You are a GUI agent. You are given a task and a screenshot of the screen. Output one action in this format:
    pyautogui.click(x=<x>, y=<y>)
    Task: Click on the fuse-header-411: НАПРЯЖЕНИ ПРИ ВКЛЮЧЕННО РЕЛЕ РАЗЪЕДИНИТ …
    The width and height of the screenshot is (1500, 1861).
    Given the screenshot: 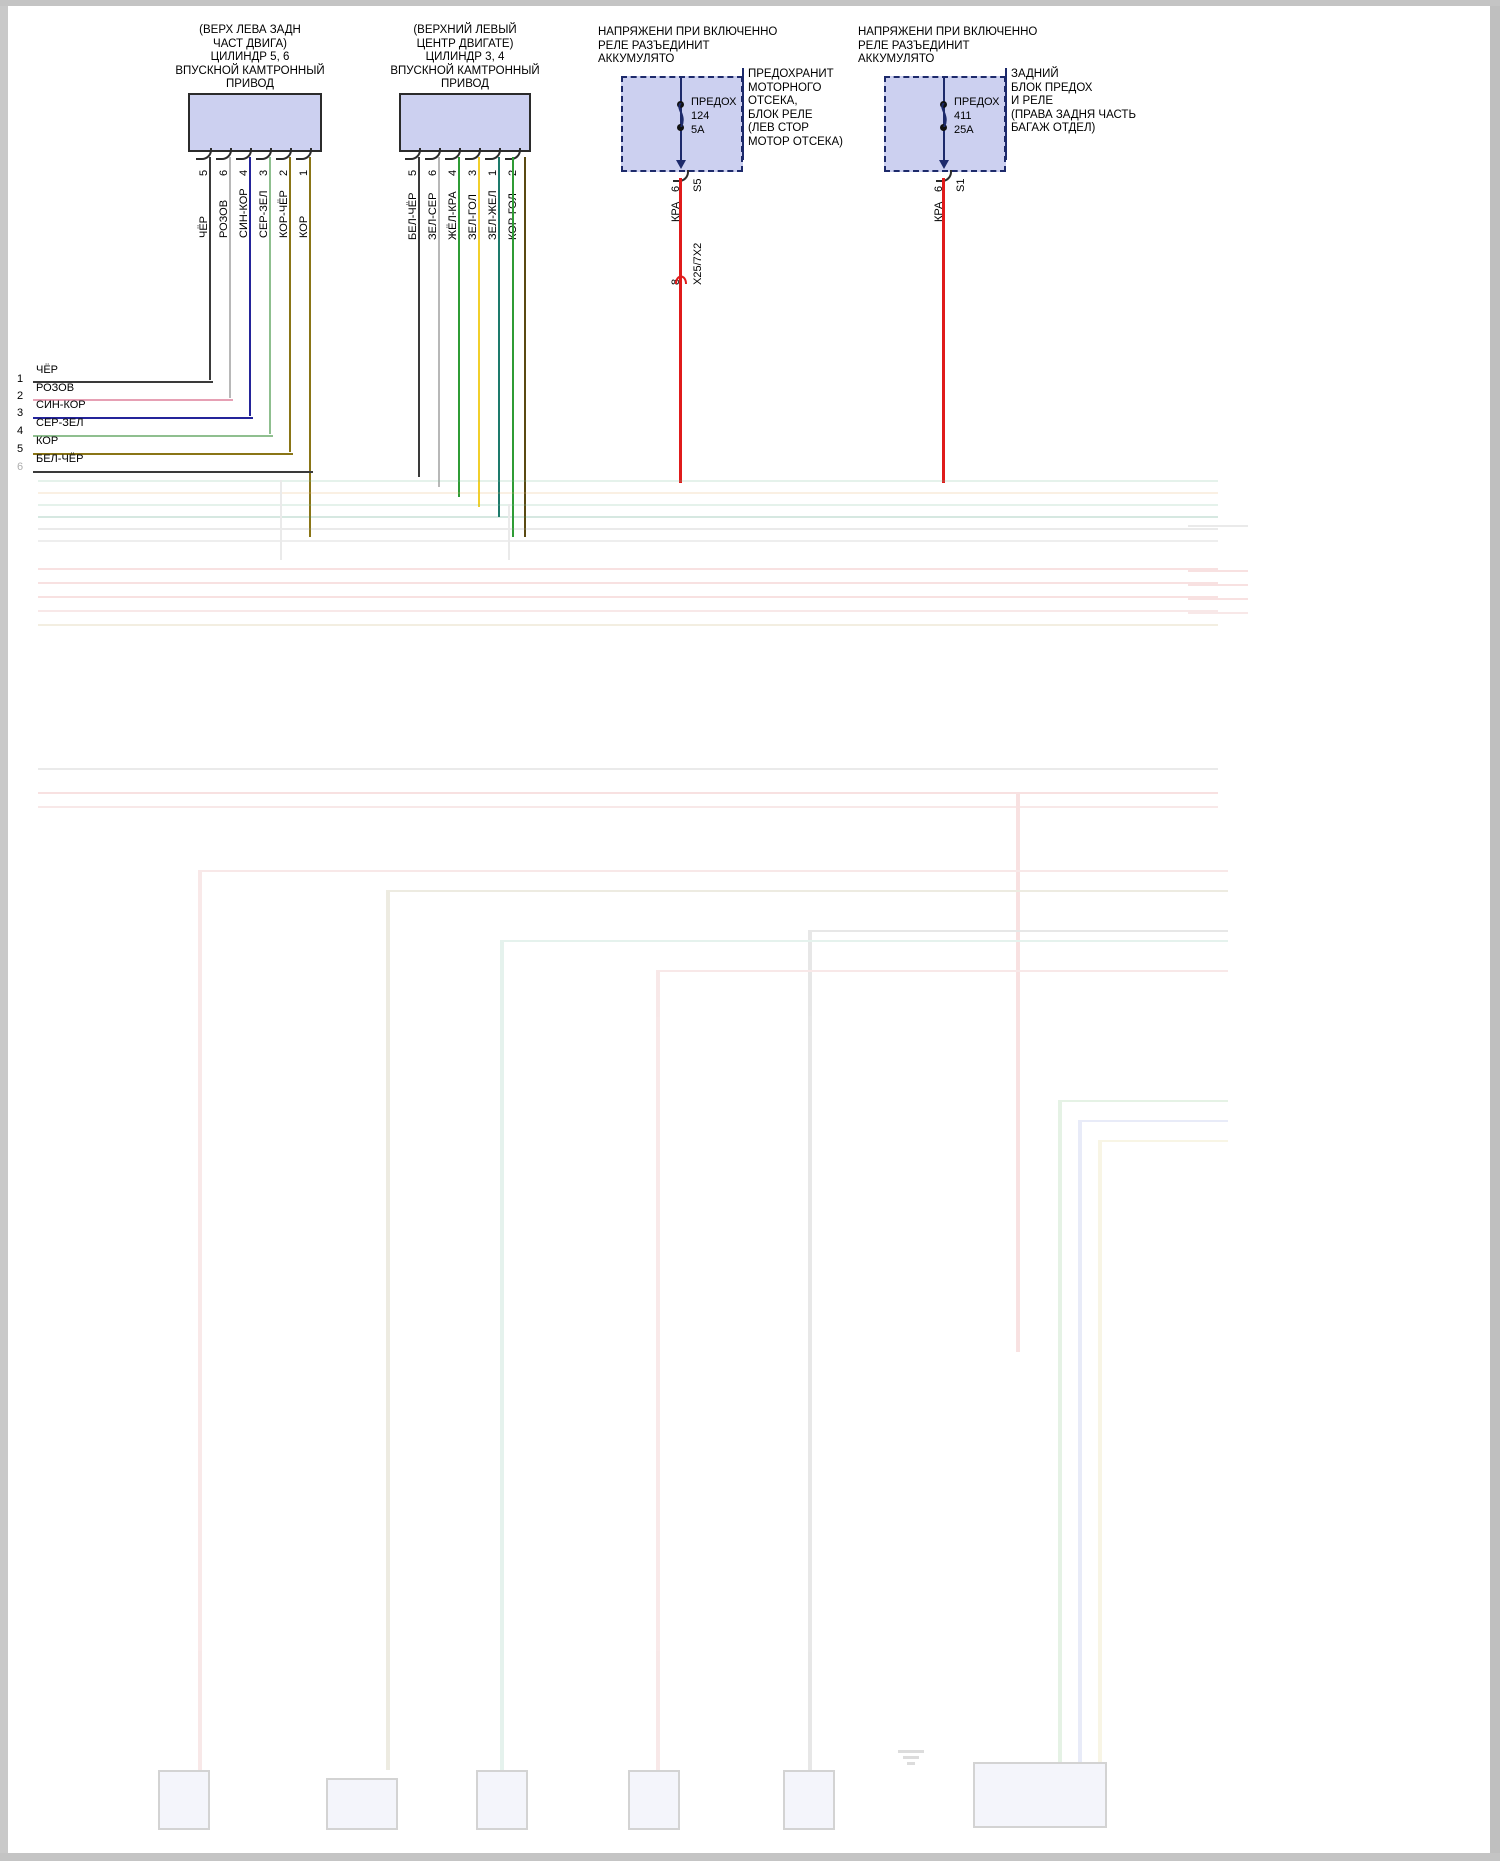 What is the action you would take?
    pyautogui.click(x=948, y=46)
    